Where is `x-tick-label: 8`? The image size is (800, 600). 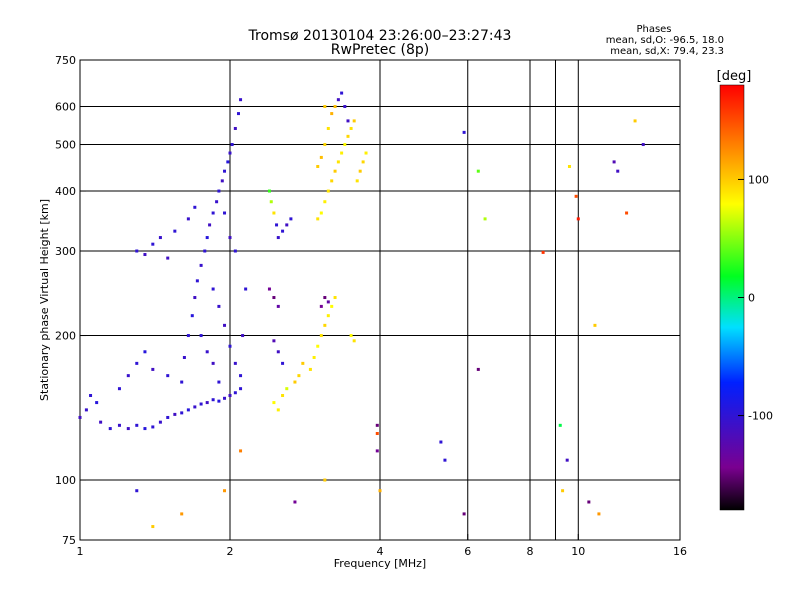 x-tick-label: 8 is located at coordinates (530, 551).